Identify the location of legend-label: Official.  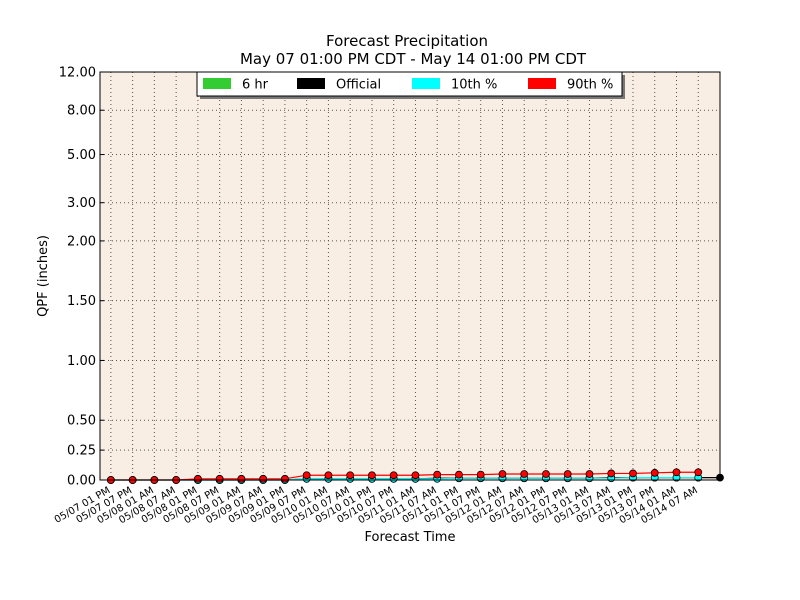
(358, 85).